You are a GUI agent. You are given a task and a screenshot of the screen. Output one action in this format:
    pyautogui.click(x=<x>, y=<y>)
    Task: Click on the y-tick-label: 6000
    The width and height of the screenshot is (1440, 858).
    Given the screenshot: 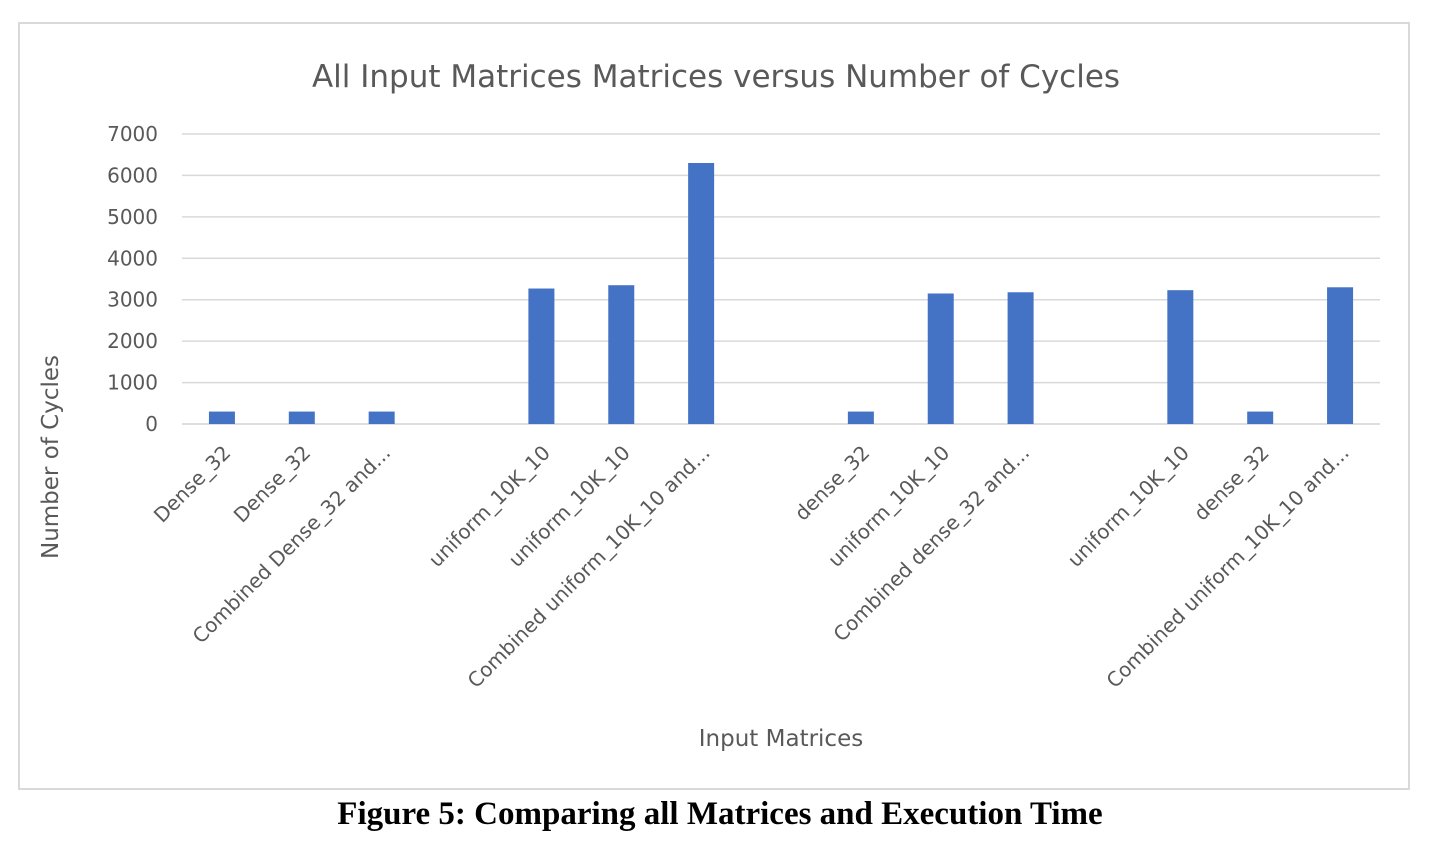 What is the action you would take?
    pyautogui.click(x=132, y=175)
    